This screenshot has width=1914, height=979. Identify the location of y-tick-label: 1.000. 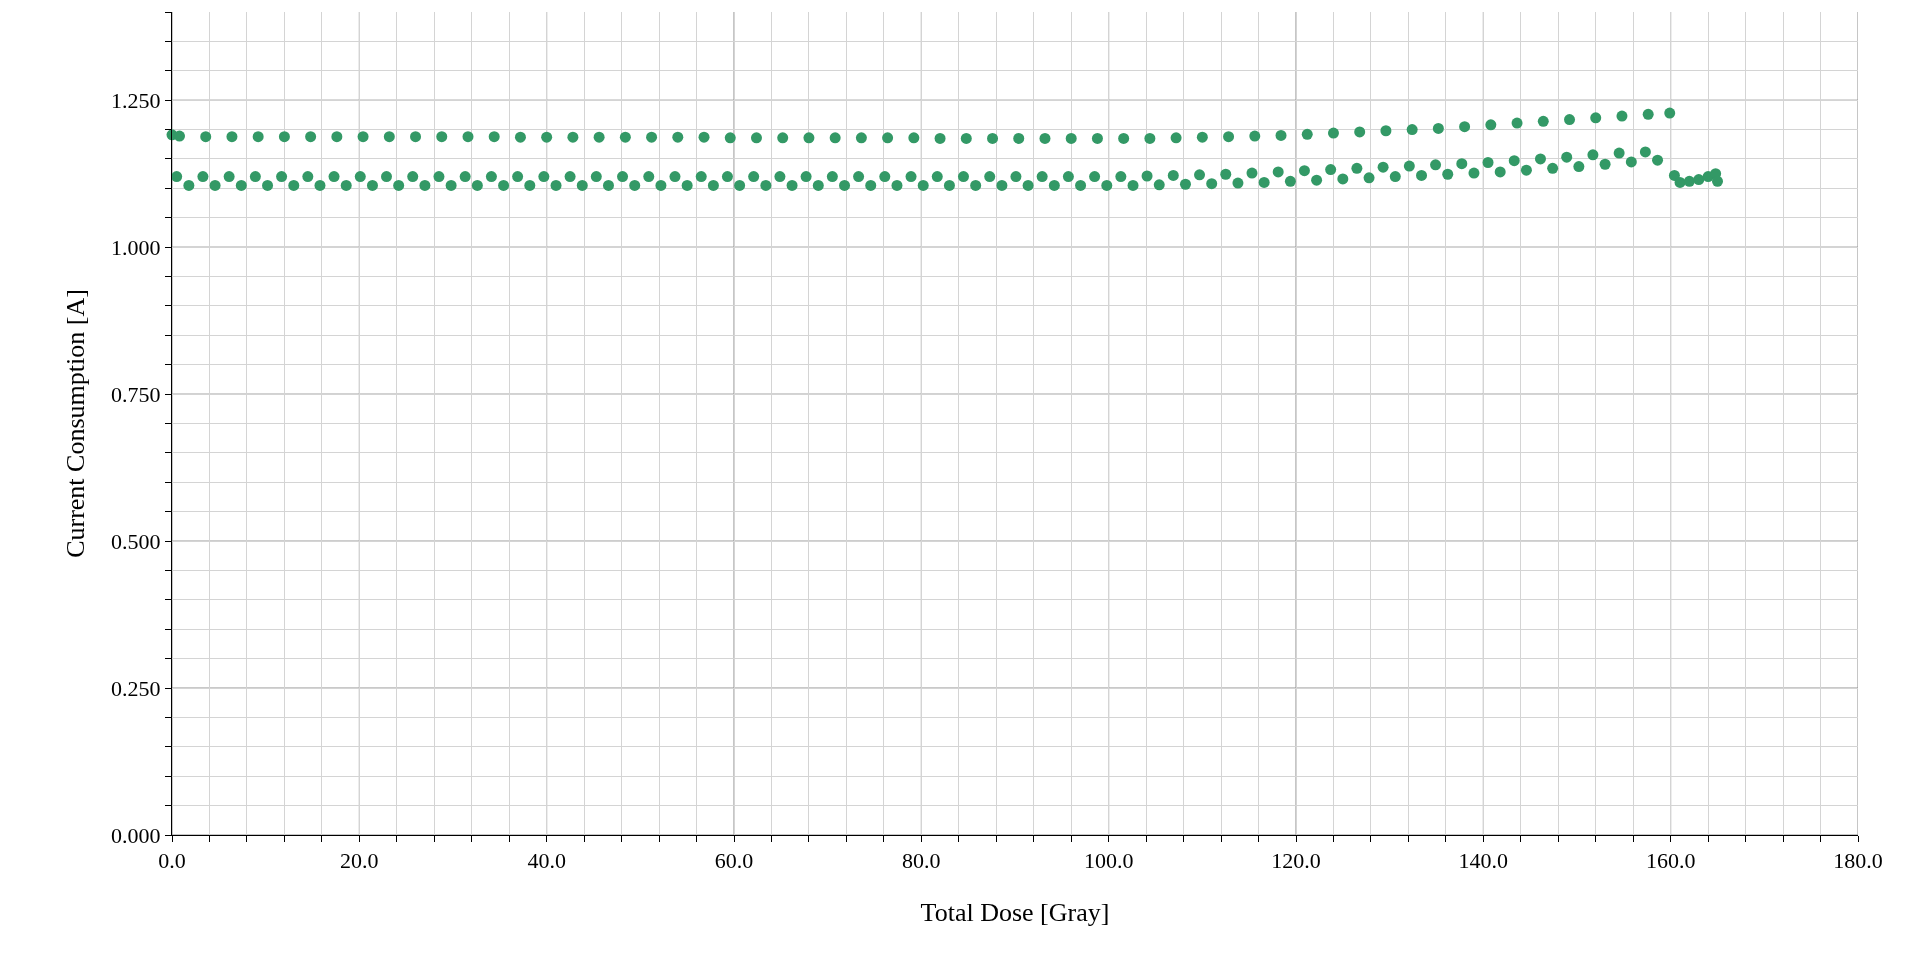
(136, 247).